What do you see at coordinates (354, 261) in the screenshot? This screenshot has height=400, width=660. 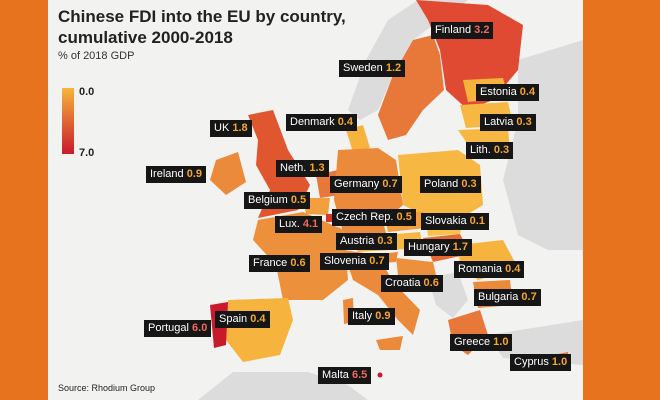 I see `country-label-slovenia: Slovenia 0.7` at bounding box center [354, 261].